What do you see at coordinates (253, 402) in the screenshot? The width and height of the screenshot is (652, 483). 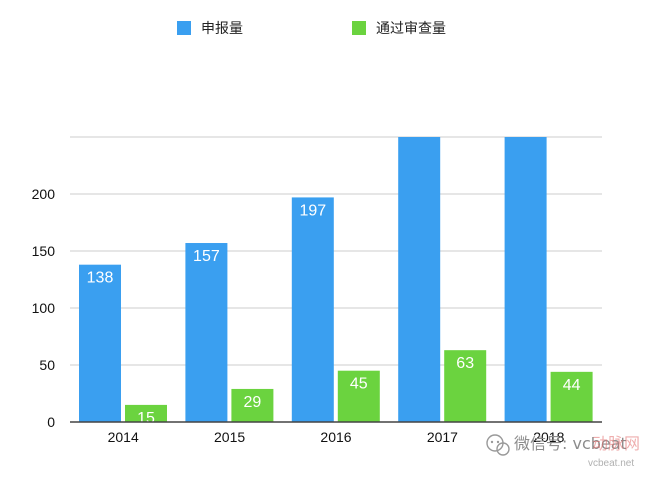 I see `bar-data-label: 29` at bounding box center [253, 402].